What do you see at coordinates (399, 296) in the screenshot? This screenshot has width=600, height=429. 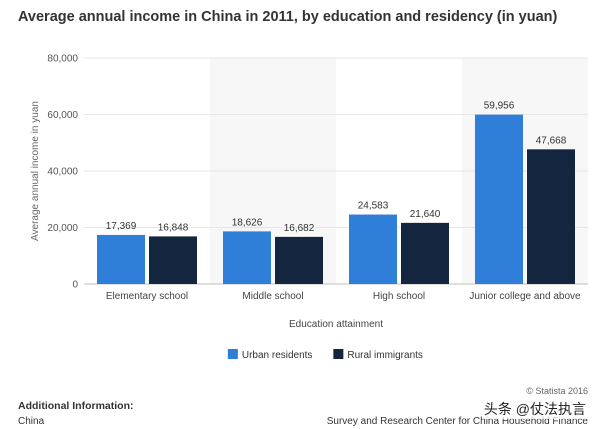 I see `x-tick-label: High school` at bounding box center [399, 296].